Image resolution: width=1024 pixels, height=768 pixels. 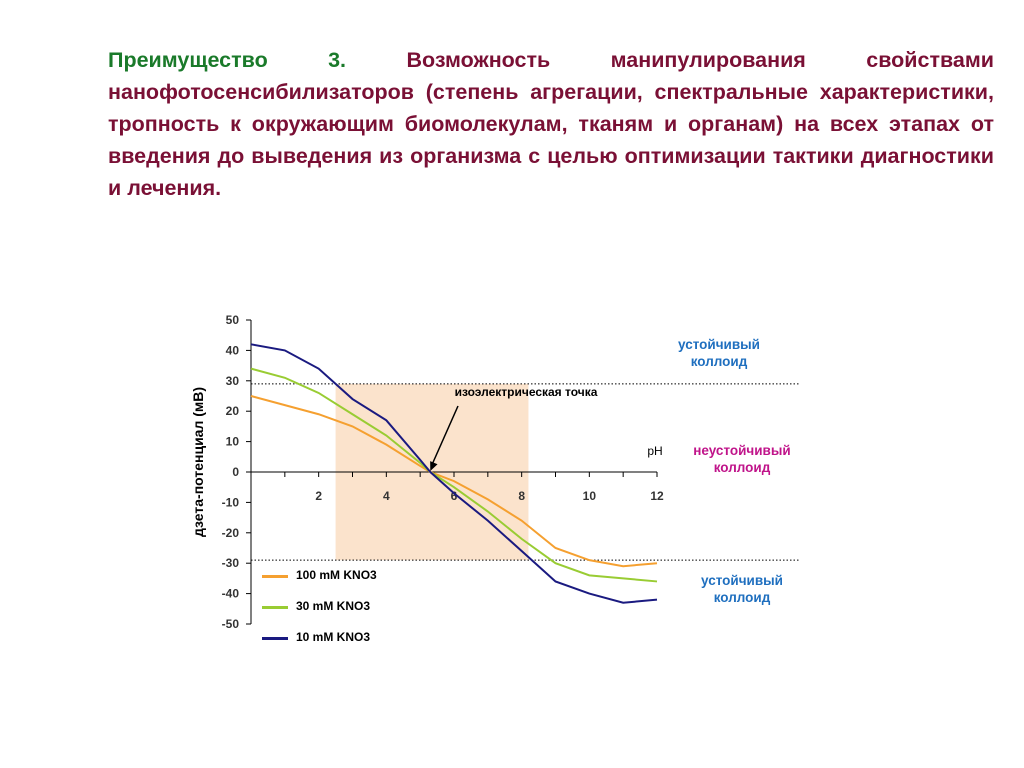 I want to click on isoelectric-point-label: изоэлектрическая точка, so click(x=526, y=392).